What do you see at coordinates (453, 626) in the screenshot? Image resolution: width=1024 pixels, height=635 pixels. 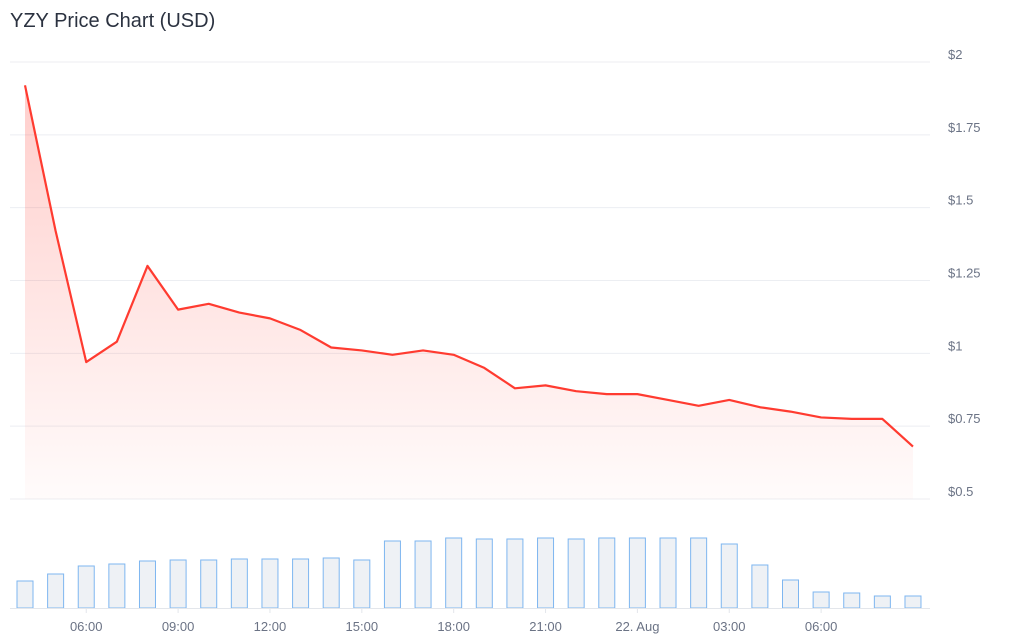 I see `x-tick-label: 18:00` at bounding box center [453, 626].